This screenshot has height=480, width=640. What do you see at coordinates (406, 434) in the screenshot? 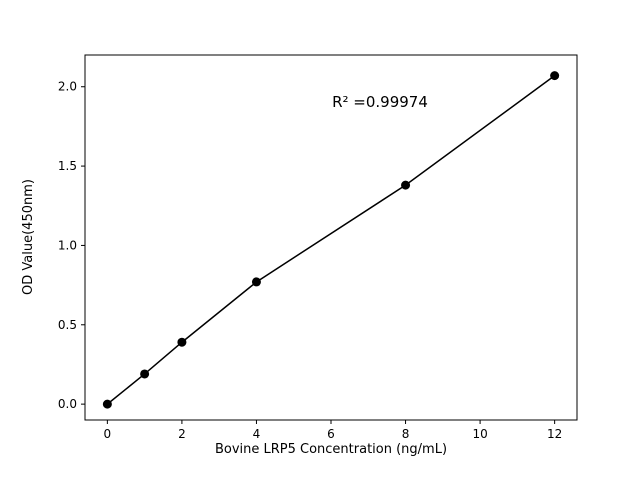
I see `x-tick-label: 8` at bounding box center [406, 434].